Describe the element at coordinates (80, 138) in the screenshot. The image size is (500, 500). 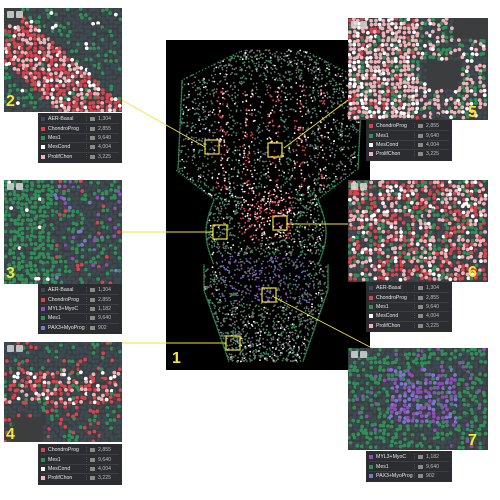
I see `legend-item: Mes1 ⋮ 9,640` at that location.